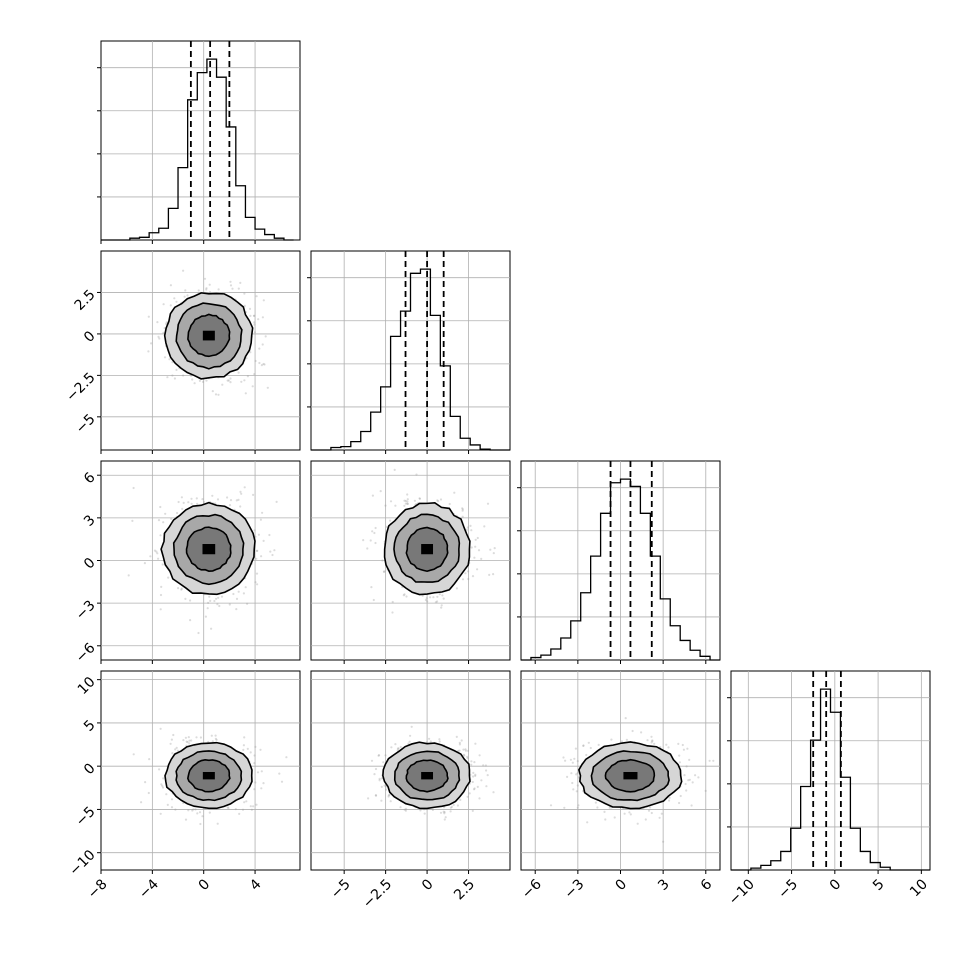 This screenshot has height=970, width=970. I want to click on contour-mid, so click(208, 549).